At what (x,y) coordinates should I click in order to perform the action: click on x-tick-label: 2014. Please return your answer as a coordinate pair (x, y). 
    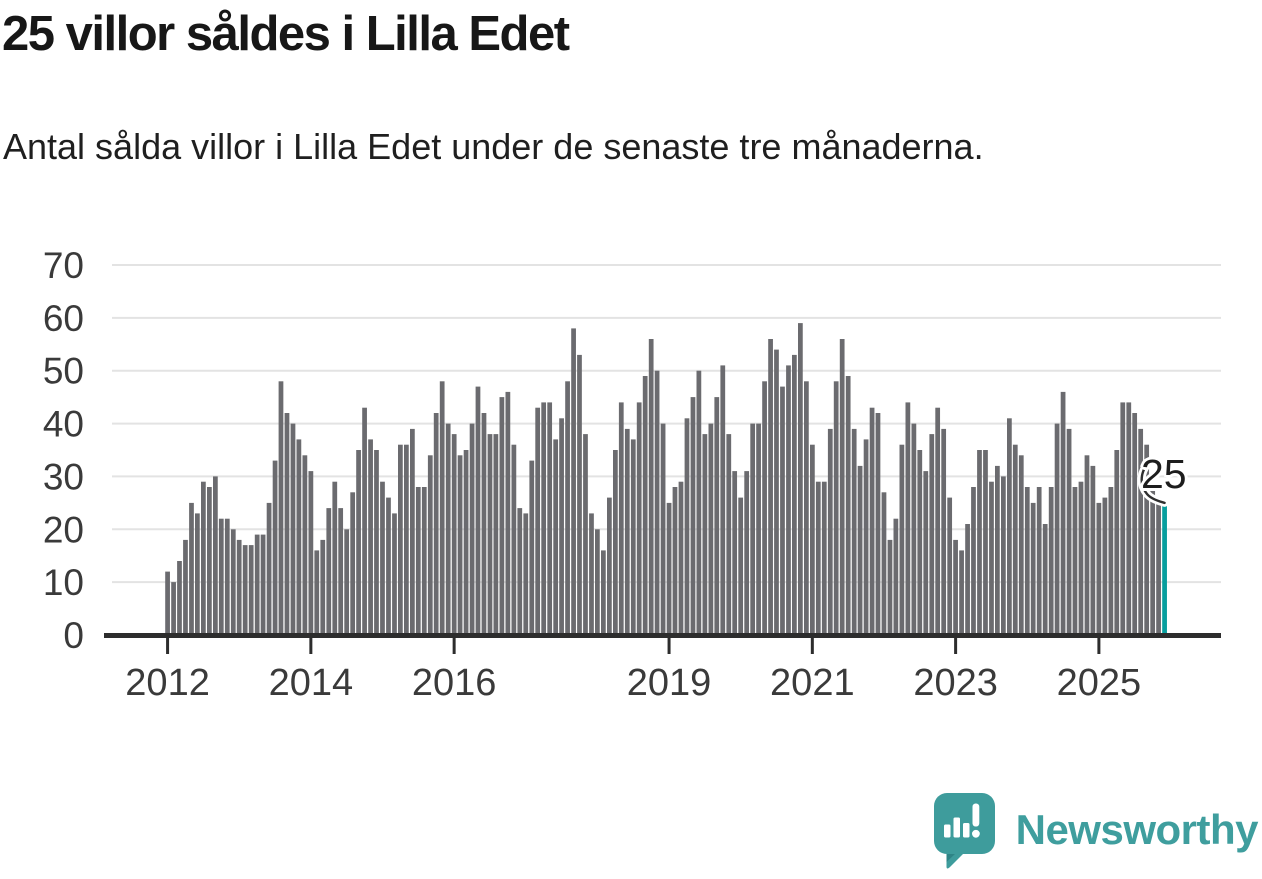
    Looking at the image, I should click on (311, 683).